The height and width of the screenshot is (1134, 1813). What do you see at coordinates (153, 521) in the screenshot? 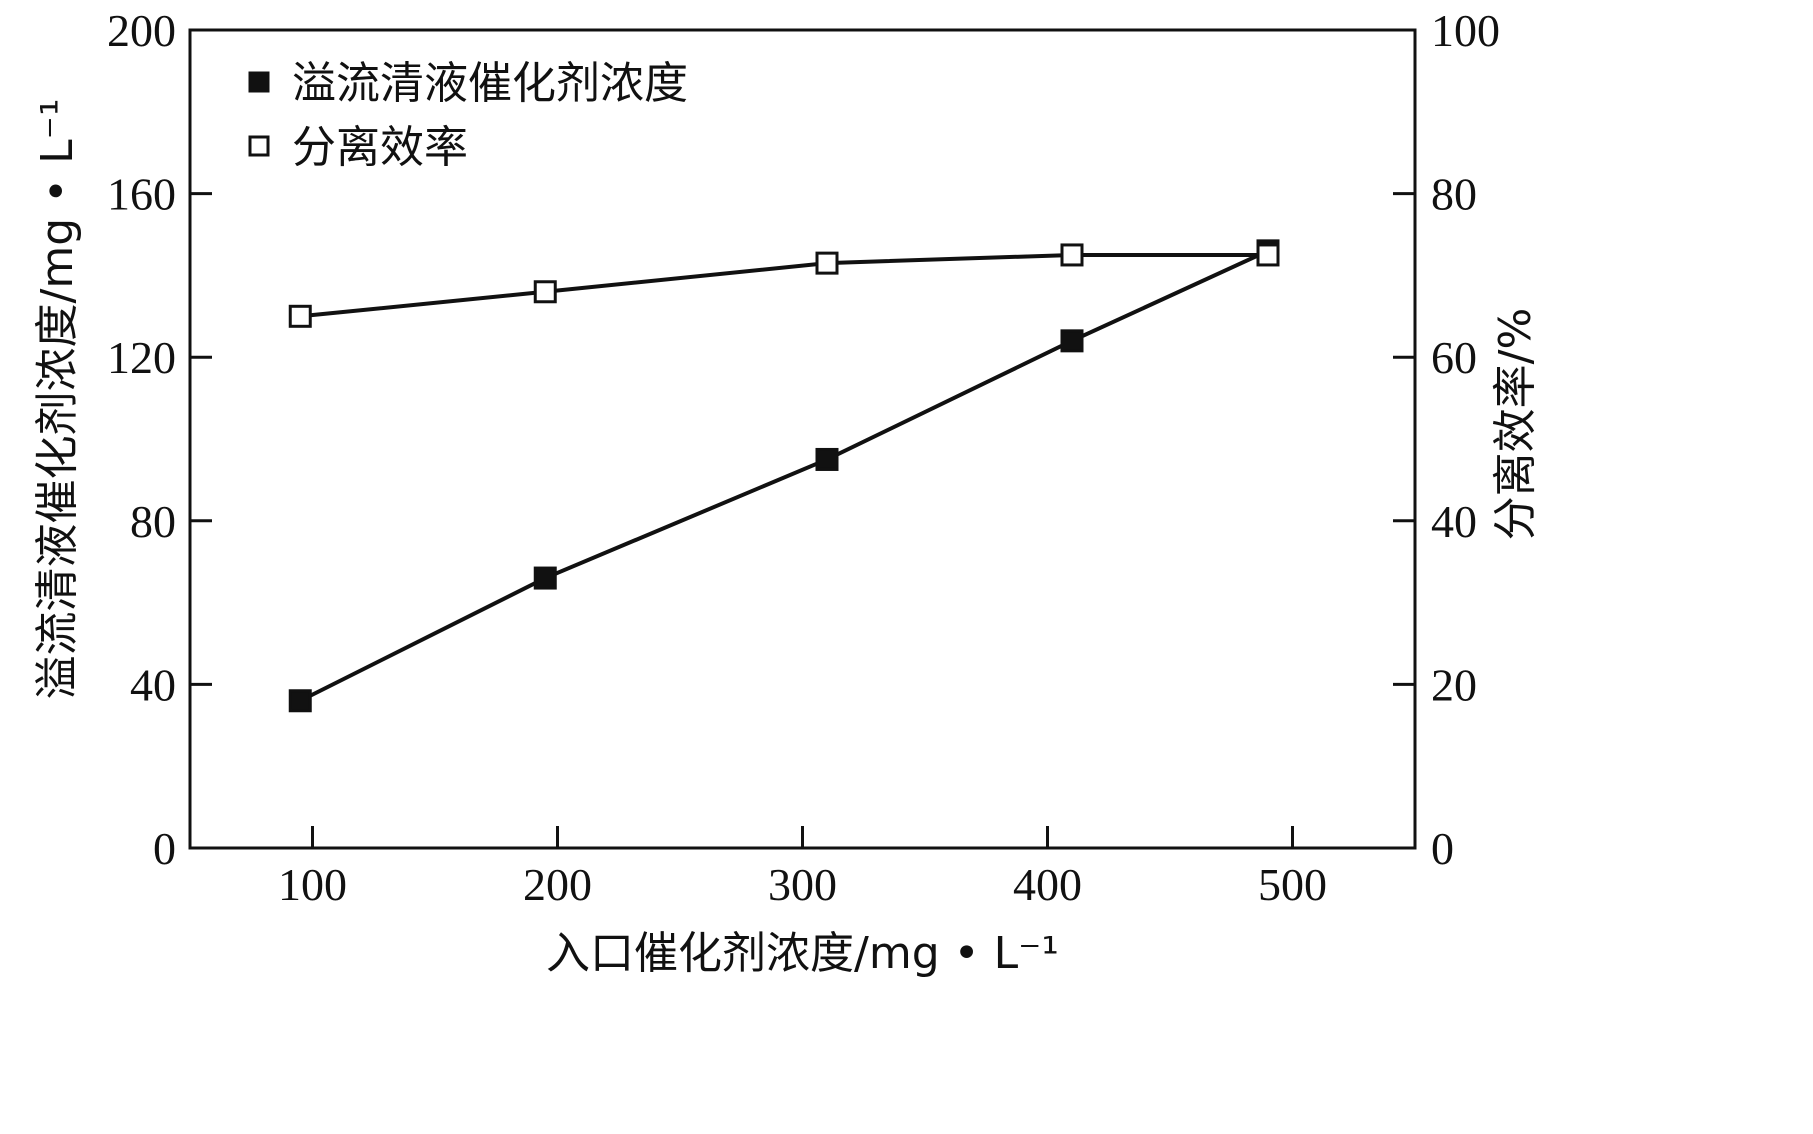
I see `left-y-tick-label: 80` at bounding box center [153, 521].